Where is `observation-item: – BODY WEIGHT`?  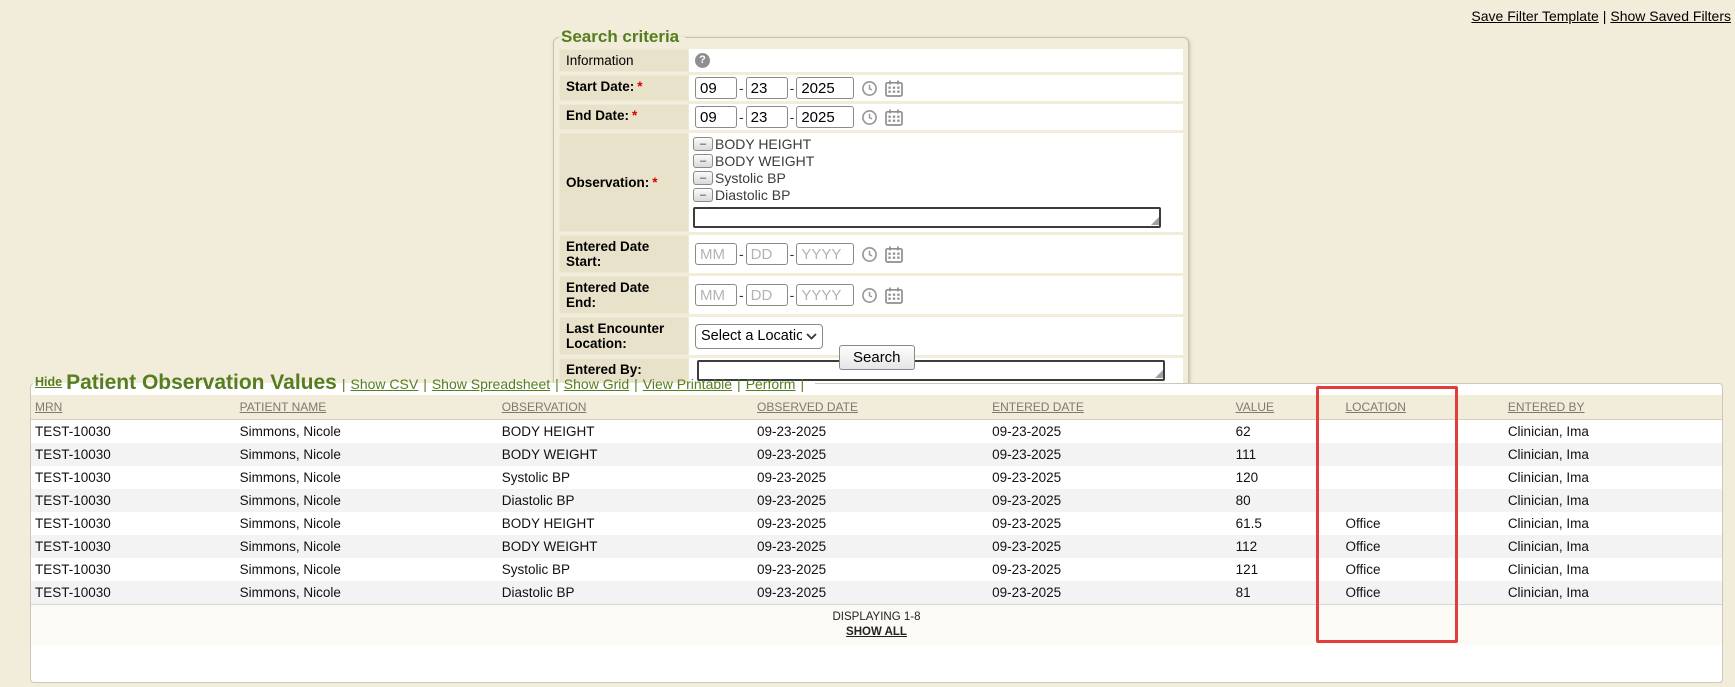 observation-item: – BODY WEIGHT is located at coordinates (937, 161).